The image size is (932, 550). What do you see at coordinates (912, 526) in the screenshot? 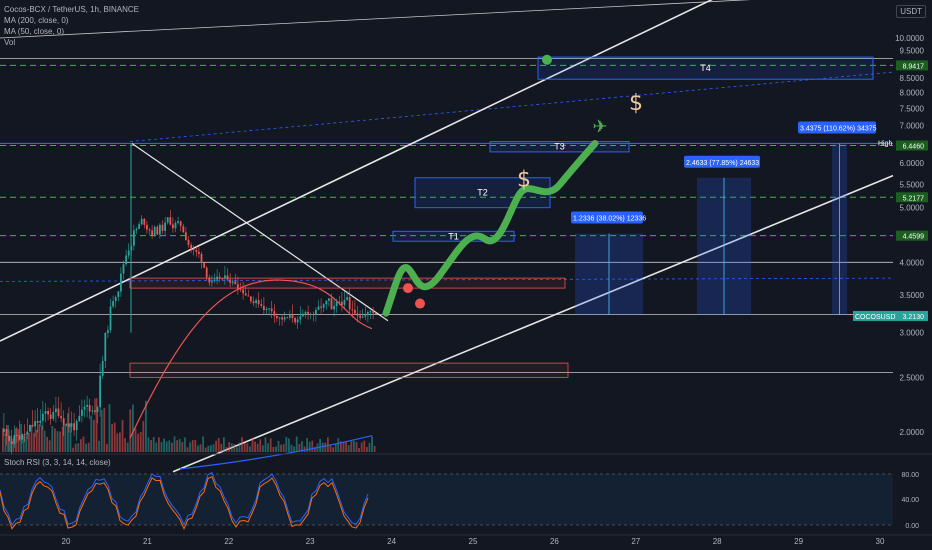
I see `rsi-tick-label: 0.00` at bounding box center [912, 526].